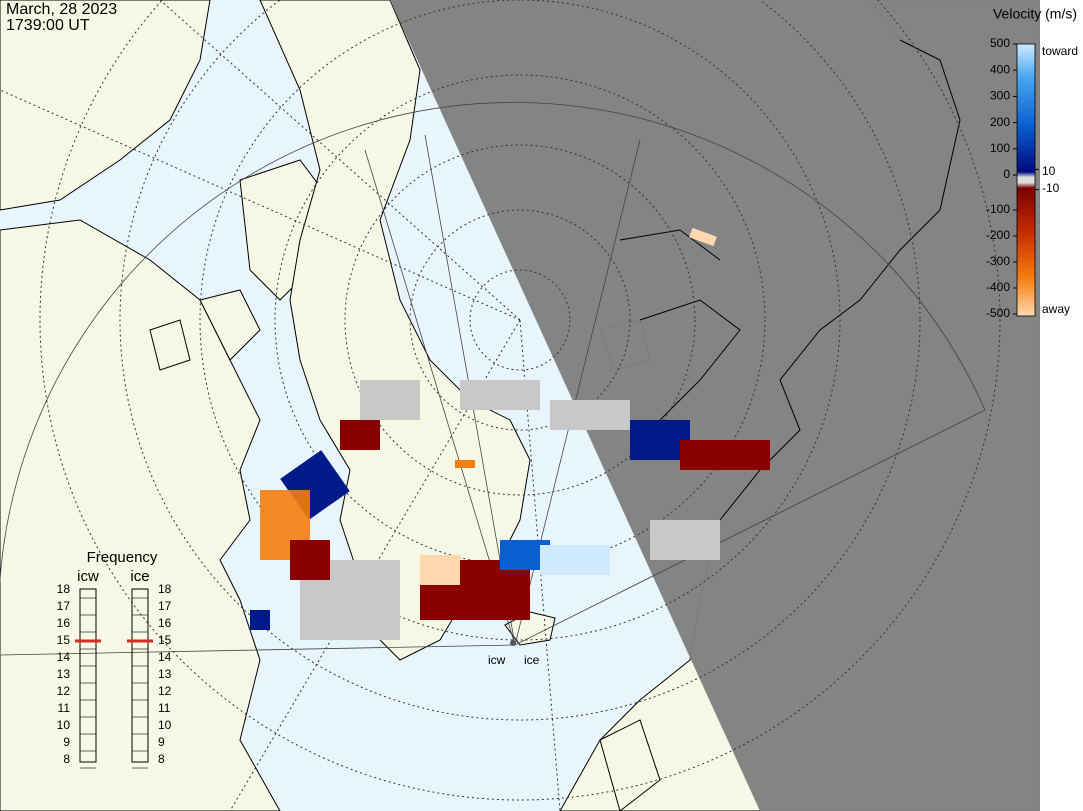 This screenshot has width=1083, height=811. I want to click on velocity-tick-label: 0, so click(1006, 174).